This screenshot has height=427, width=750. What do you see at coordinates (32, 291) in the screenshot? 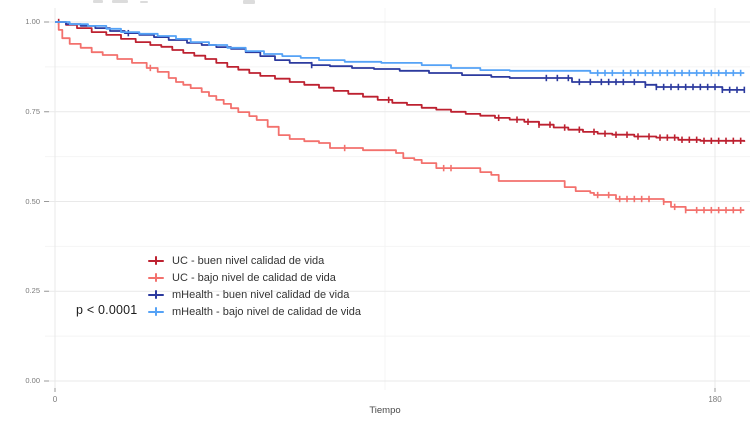
I see `y-tick-label: 0.25` at bounding box center [32, 291].